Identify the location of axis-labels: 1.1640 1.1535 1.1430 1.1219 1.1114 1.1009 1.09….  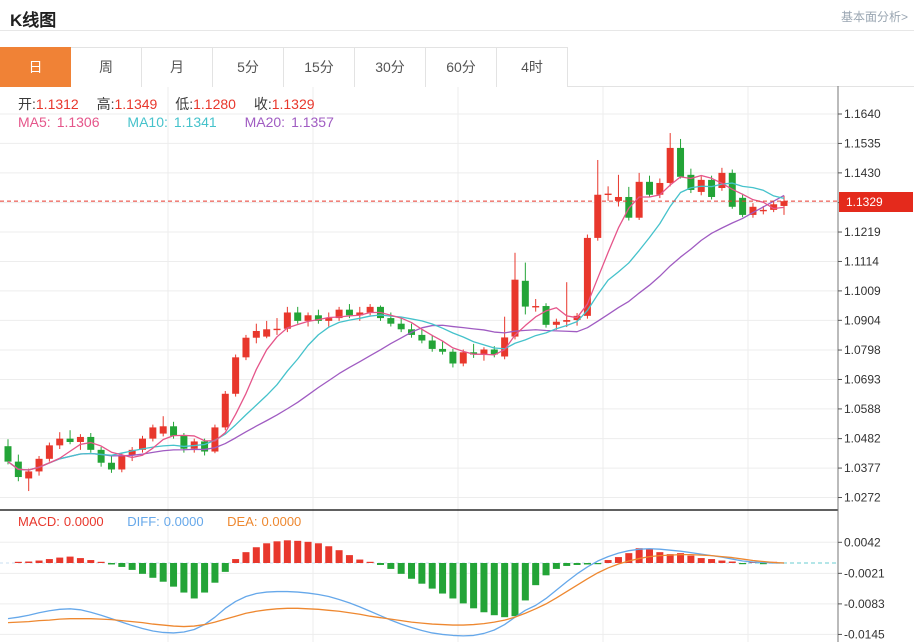
(861, 374).